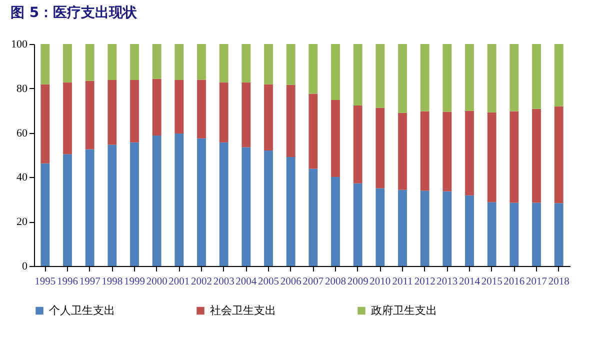 This screenshot has width=600, height=337. What do you see at coordinates (559, 282) in the screenshot?
I see `x-tick-label: 2018` at bounding box center [559, 282].